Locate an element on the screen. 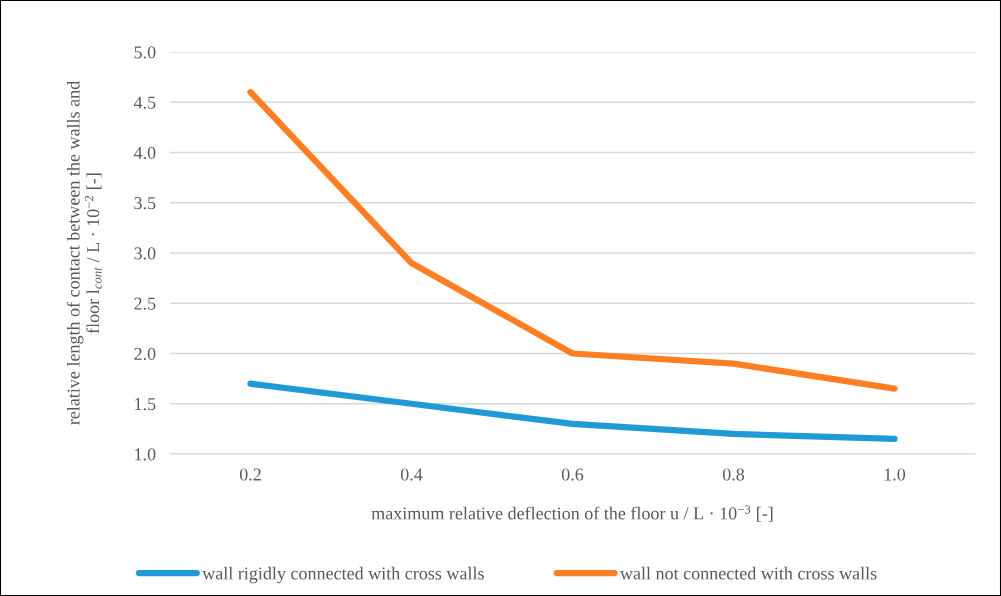  y-tick-label: 4.5 is located at coordinates (144, 102).